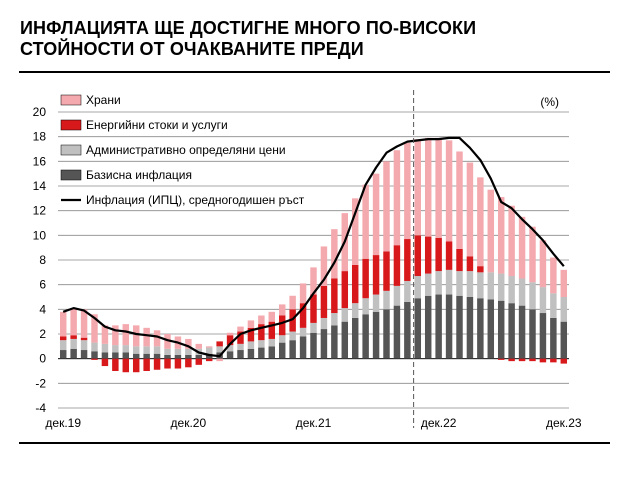 The width and height of the screenshot is (617, 480). I want to click on y-tick-label: 4, so click(42, 309).